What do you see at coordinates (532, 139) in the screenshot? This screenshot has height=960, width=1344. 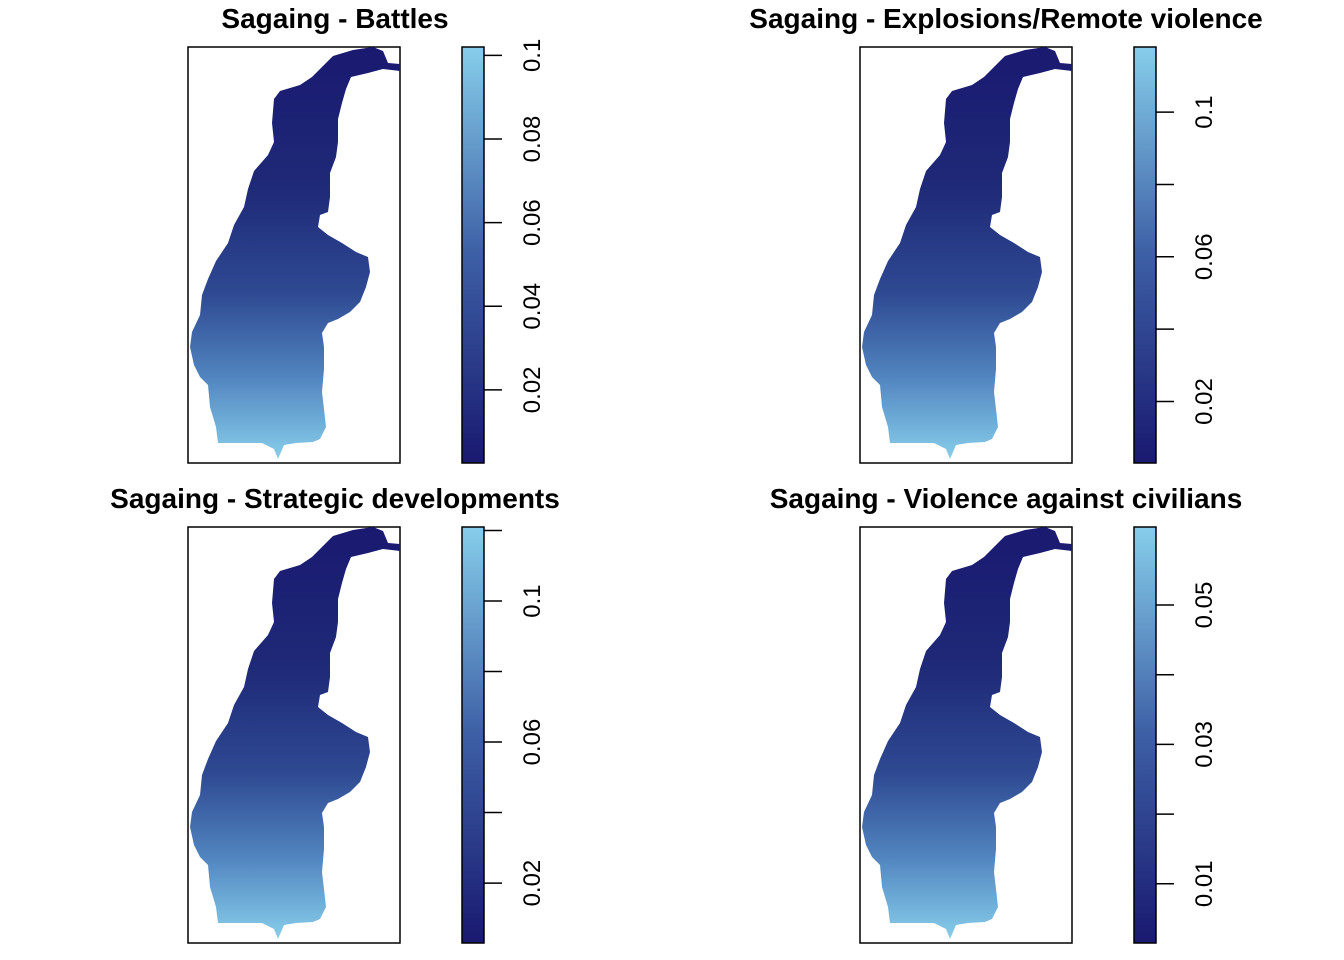 I see `colorbar-tick-label: 0.08` at bounding box center [532, 139].